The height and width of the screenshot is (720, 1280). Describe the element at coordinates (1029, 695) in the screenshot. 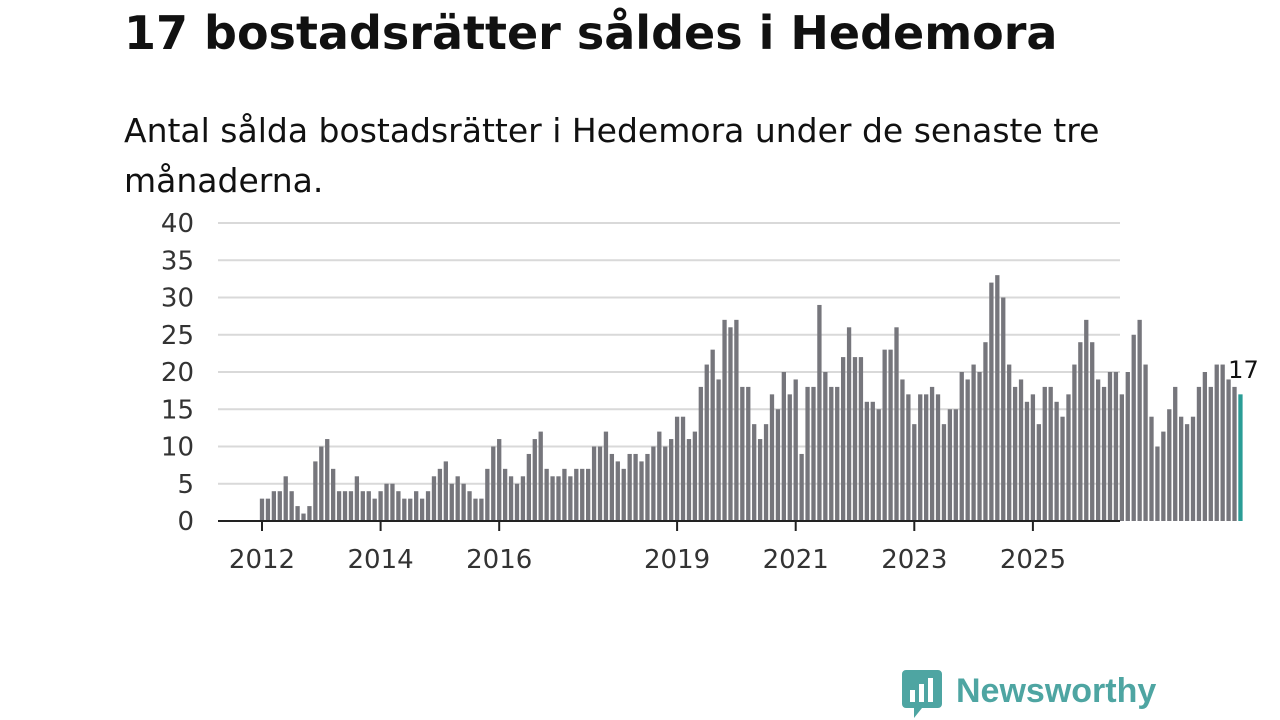

I see `newsworthy-logo: Newsworthy` at that location.